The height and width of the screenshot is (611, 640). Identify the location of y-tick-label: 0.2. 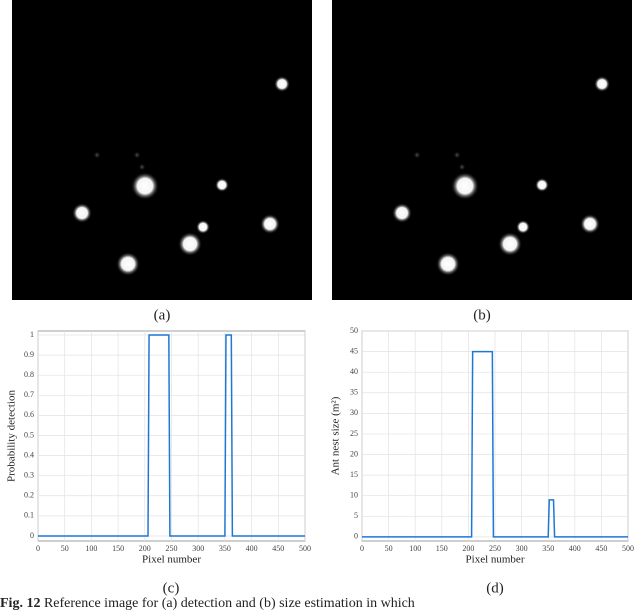
(29, 495).